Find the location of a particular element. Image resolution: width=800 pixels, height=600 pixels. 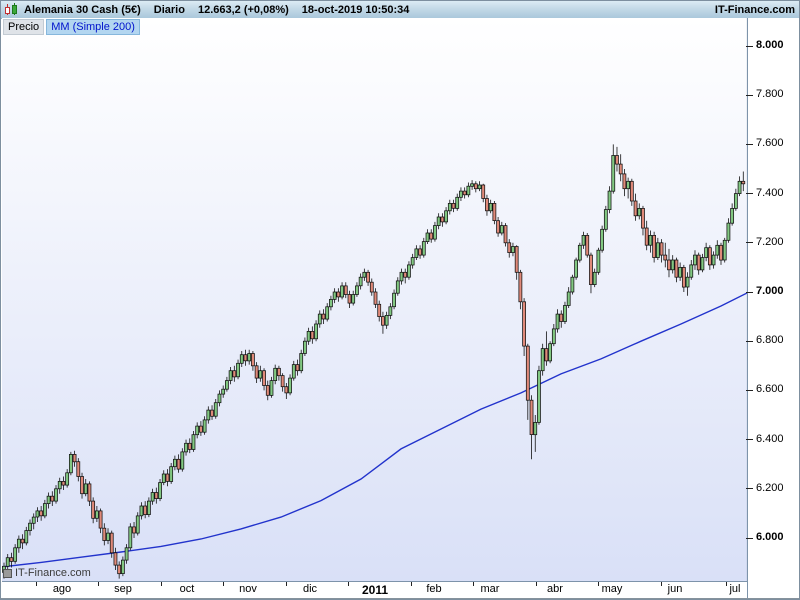

quote-timestamp: 18-oct-2019 10:50:34 is located at coordinates (355, 9).